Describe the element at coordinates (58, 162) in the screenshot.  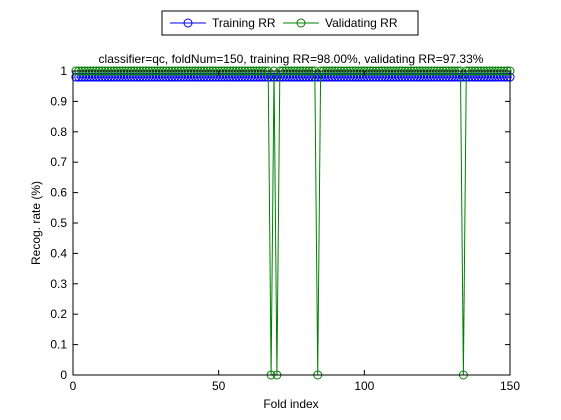
I see `y-tick-label: 0.7` at that location.